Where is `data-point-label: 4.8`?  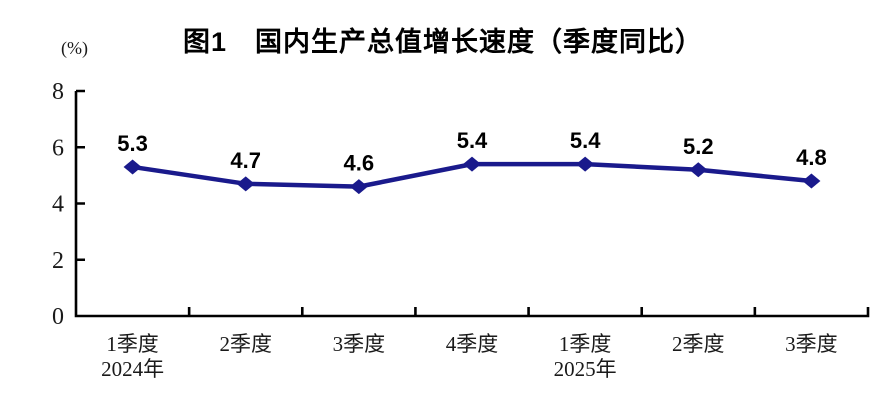
data-point-label: 4.8 is located at coordinates (811, 157).